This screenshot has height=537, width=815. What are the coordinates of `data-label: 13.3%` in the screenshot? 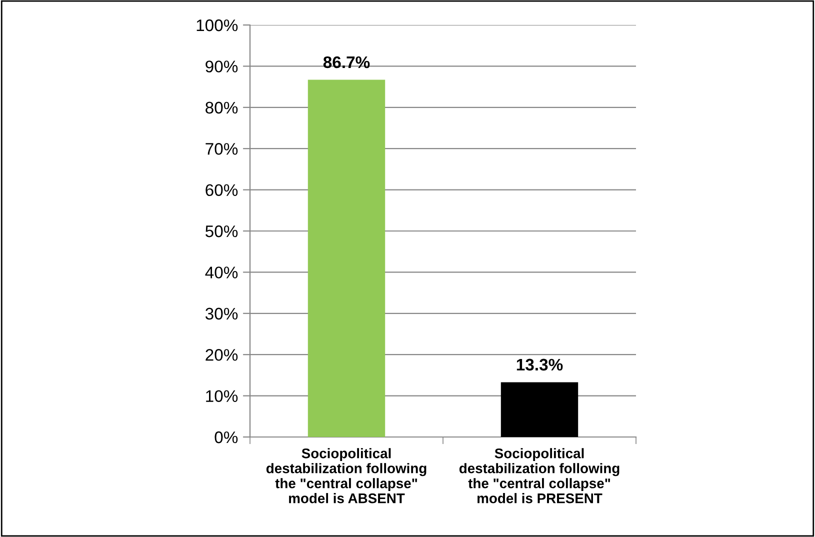 It's located at (539, 364).